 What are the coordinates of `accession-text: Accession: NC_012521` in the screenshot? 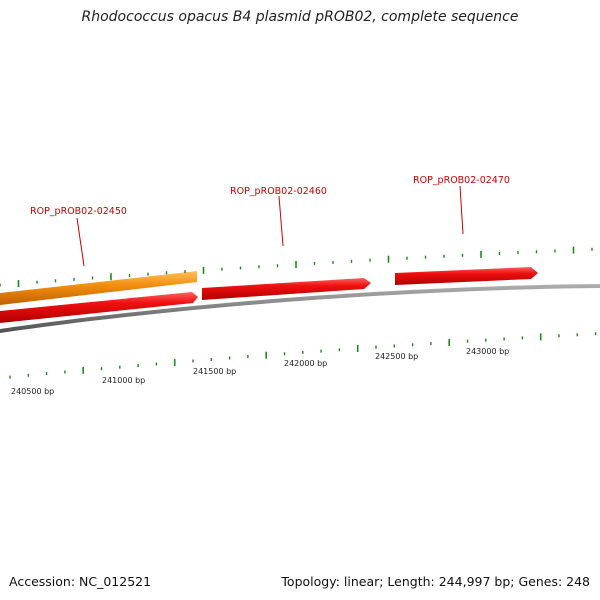 It's located at (80, 581).